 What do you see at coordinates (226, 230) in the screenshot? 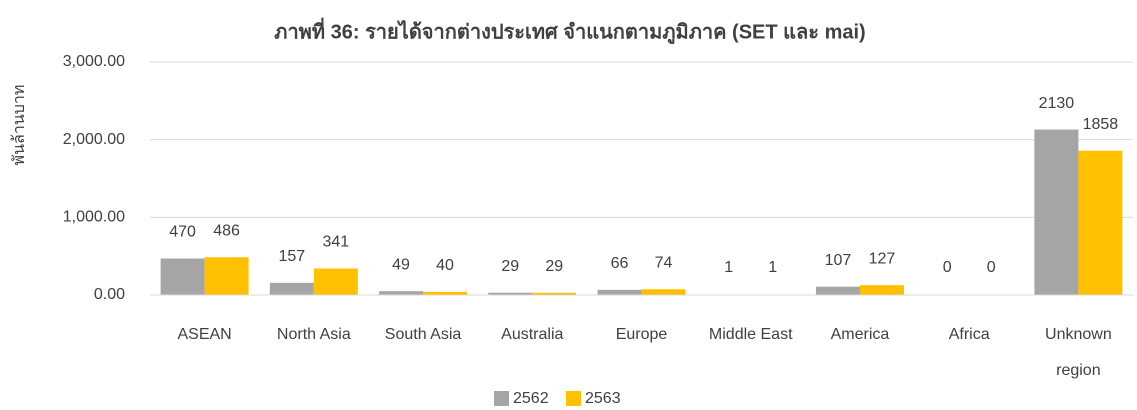
I see `data-label: 486` at bounding box center [226, 230].